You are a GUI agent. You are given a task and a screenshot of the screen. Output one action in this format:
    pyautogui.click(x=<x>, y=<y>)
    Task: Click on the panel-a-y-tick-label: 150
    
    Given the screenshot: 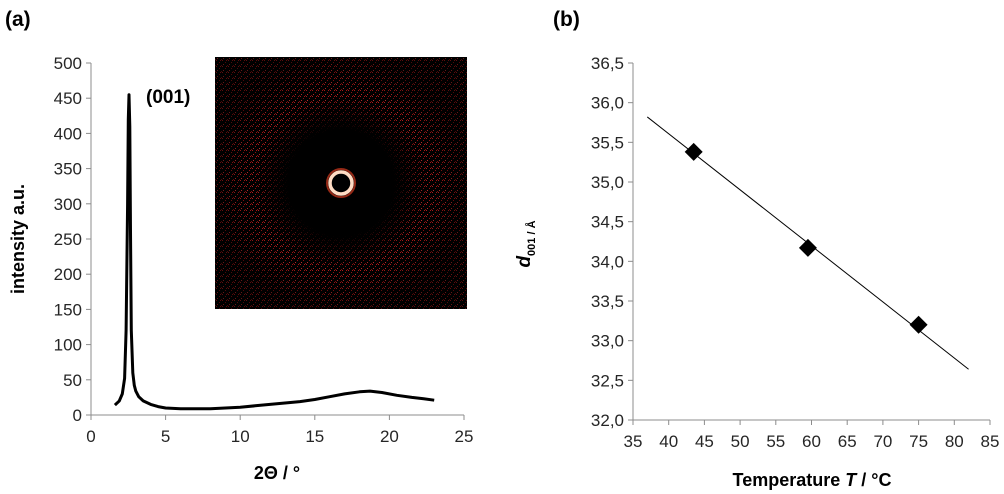 What is the action you would take?
    pyautogui.click(x=68, y=309)
    